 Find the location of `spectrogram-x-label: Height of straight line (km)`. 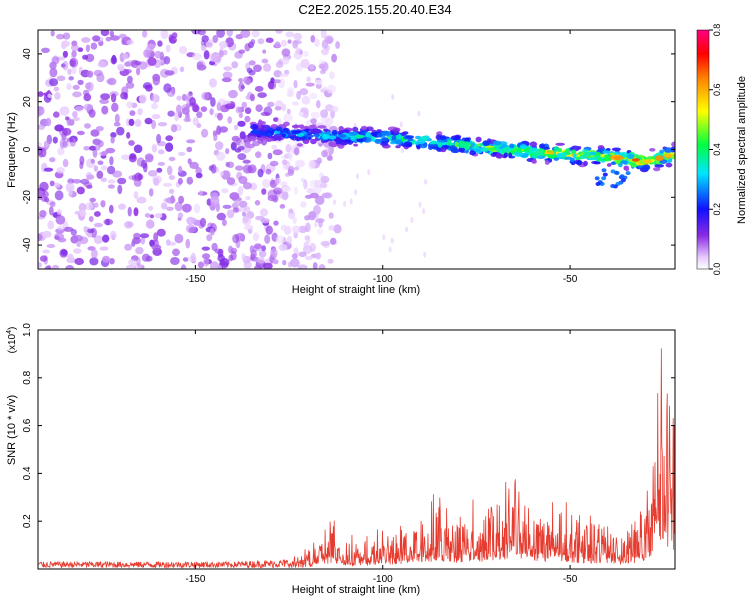

spectrogram-x-label: Height of straight line (km) is located at coordinates (356, 290).